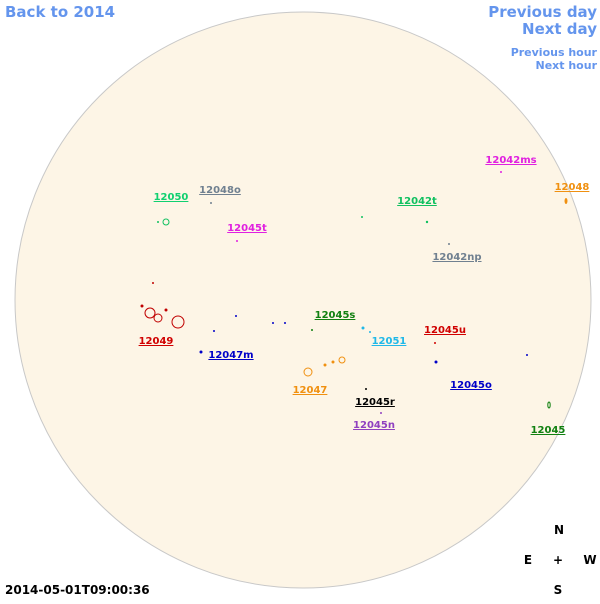 This screenshot has width=600, height=604. What do you see at coordinates (389, 341) in the screenshot?
I see `region-label: 12051` at bounding box center [389, 341].